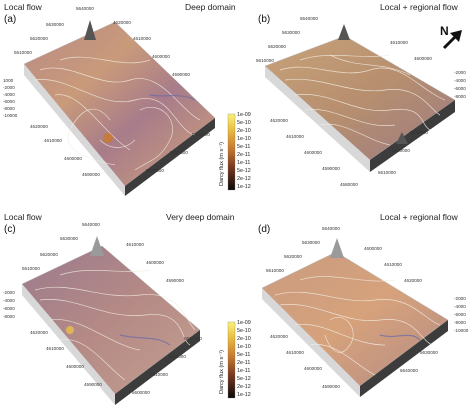 This screenshot has width=474, height=414. What do you see at coordinates (264, 19) in the screenshot?
I see `panel-b-letter: (b)` at bounding box center [264, 19].